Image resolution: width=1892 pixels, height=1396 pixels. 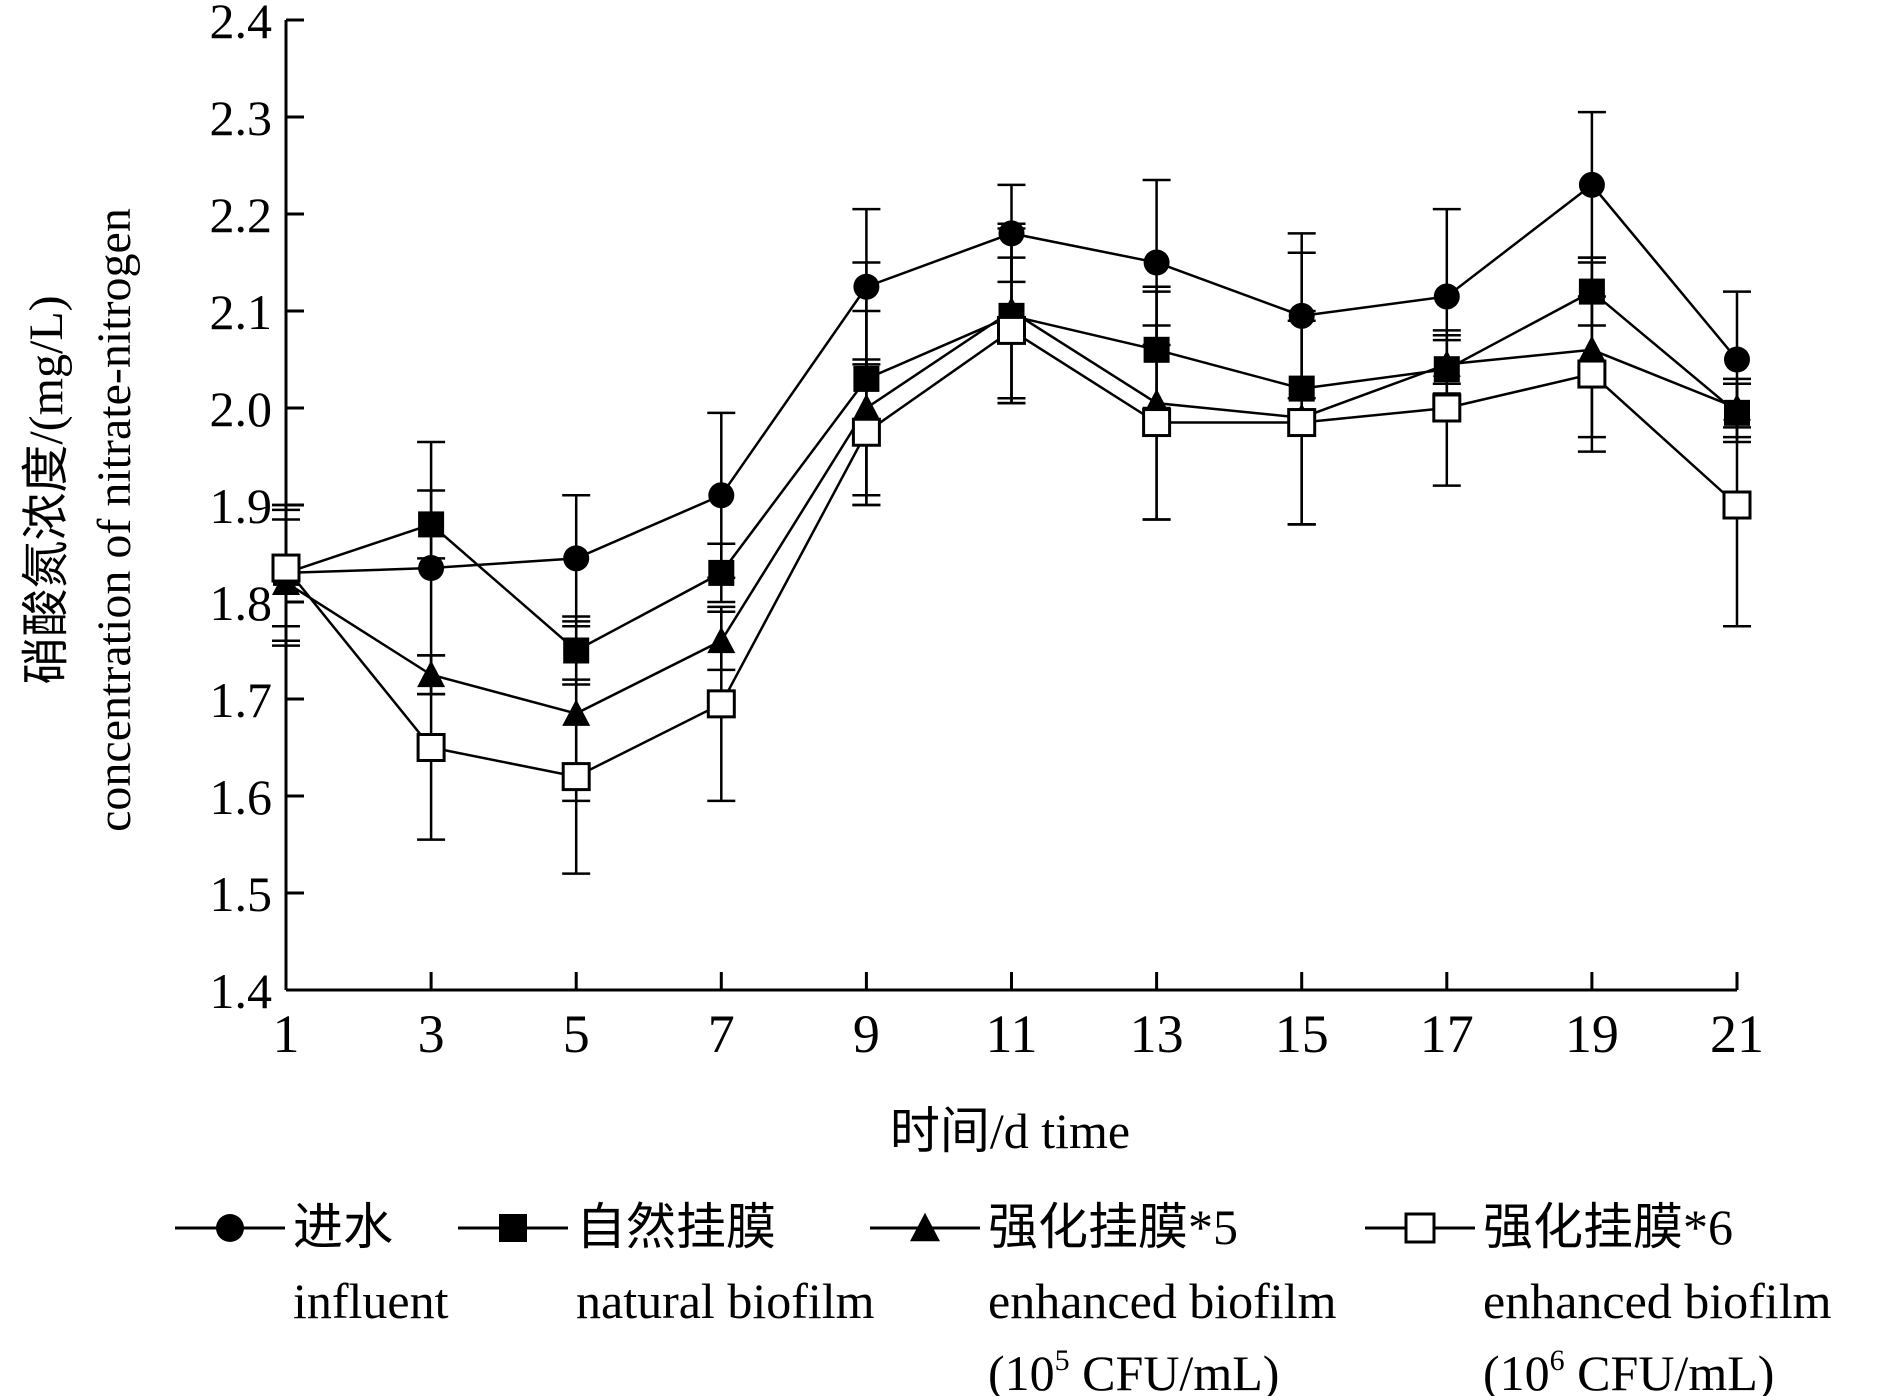 What do you see at coordinates (114, 520) in the screenshot?
I see `y-axis-label-line2: concentration of nitrate-nitrogen` at bounding box center [114, 520].